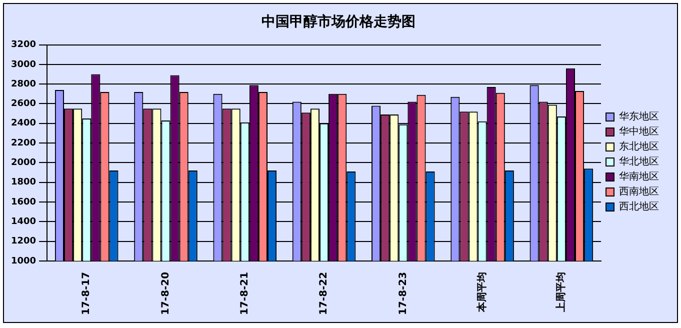 The image size is (681, 328). I want to click on y-tick-label: 2400, so click(23, 123).